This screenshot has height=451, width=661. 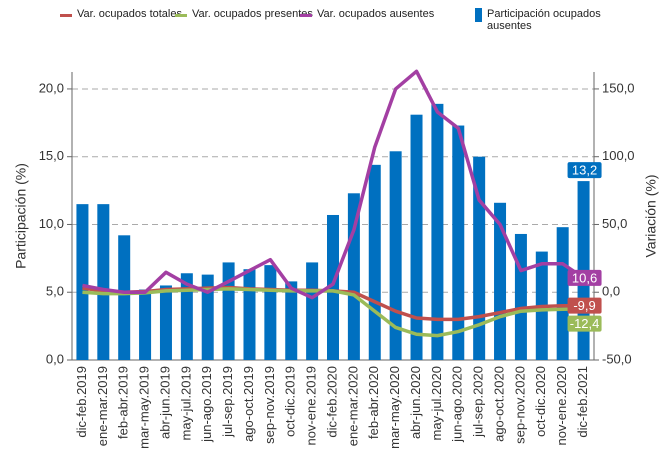 I want to click on y-tick-label: 5,0, so click(x=55, y=291).